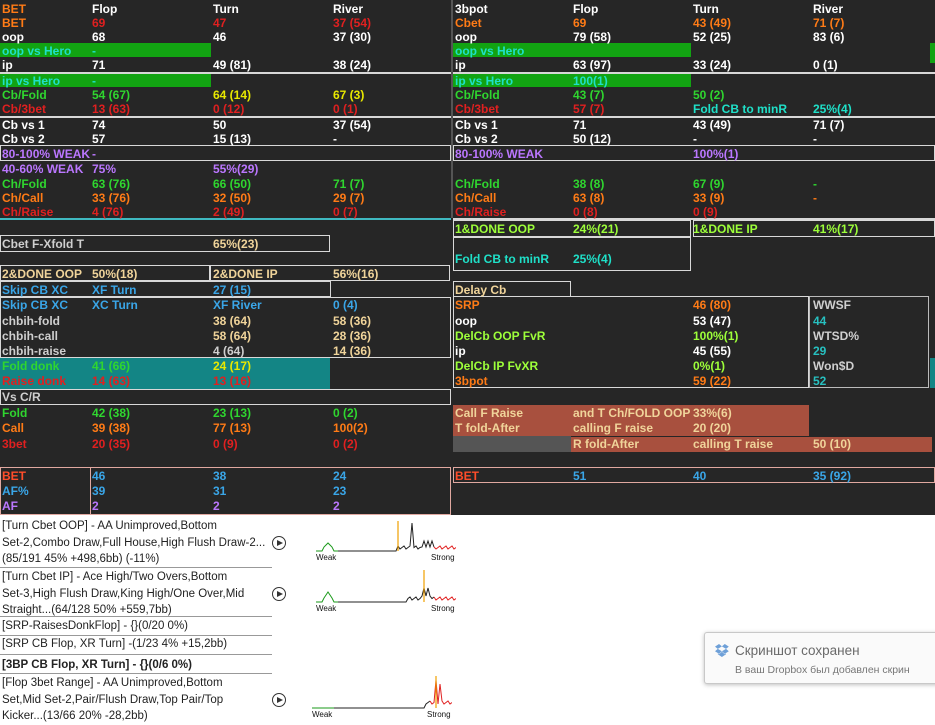 This screenshot has width=935, height=725. Describe the element at coordinates (712, 125) in the screenshot. I see `stat-cell: 43 (49)` at that location.